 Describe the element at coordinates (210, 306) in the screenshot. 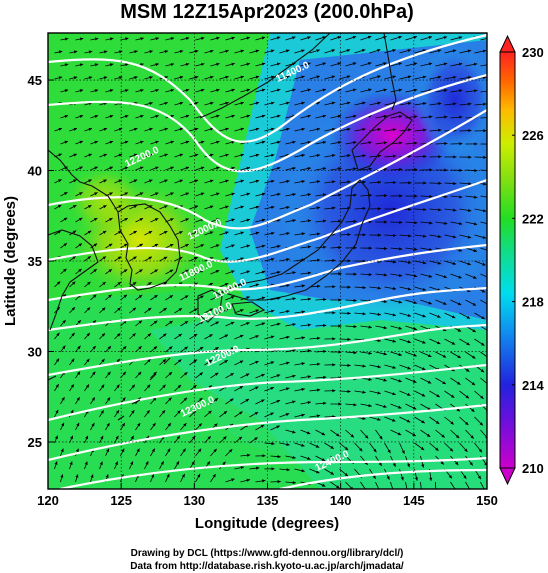

I see `coastline-kyushu` at that location.